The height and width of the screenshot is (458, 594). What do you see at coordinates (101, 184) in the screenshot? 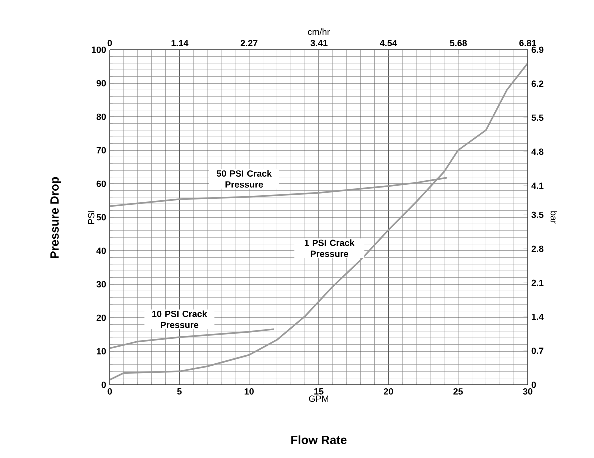
I see `y-tick-label: 60` at bounding box center [101, 184].